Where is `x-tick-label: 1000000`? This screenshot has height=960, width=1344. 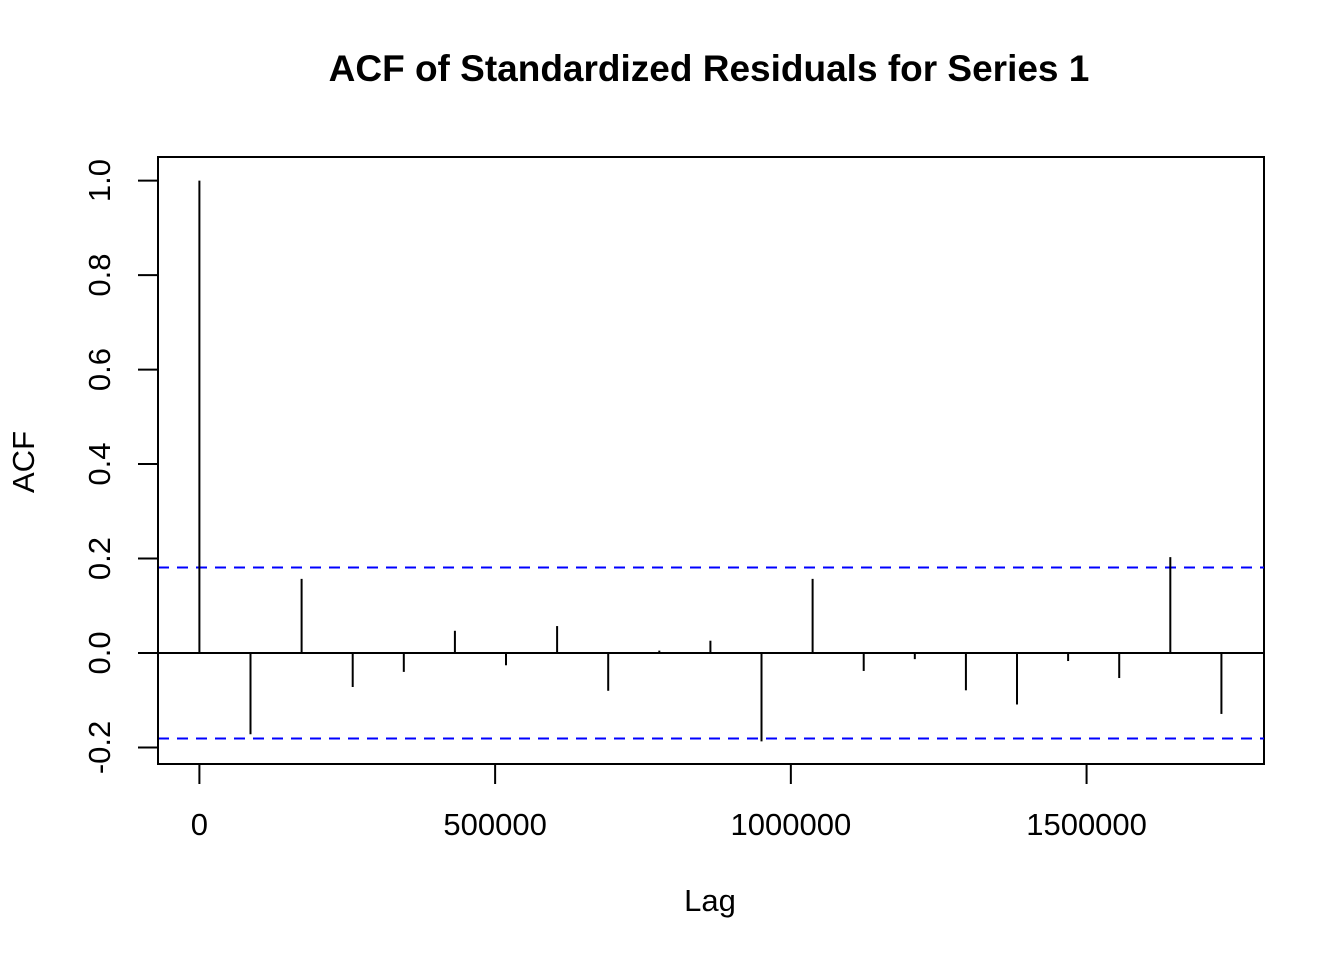 x-tick-label: 1000000 is located at coordinates (791, 824).